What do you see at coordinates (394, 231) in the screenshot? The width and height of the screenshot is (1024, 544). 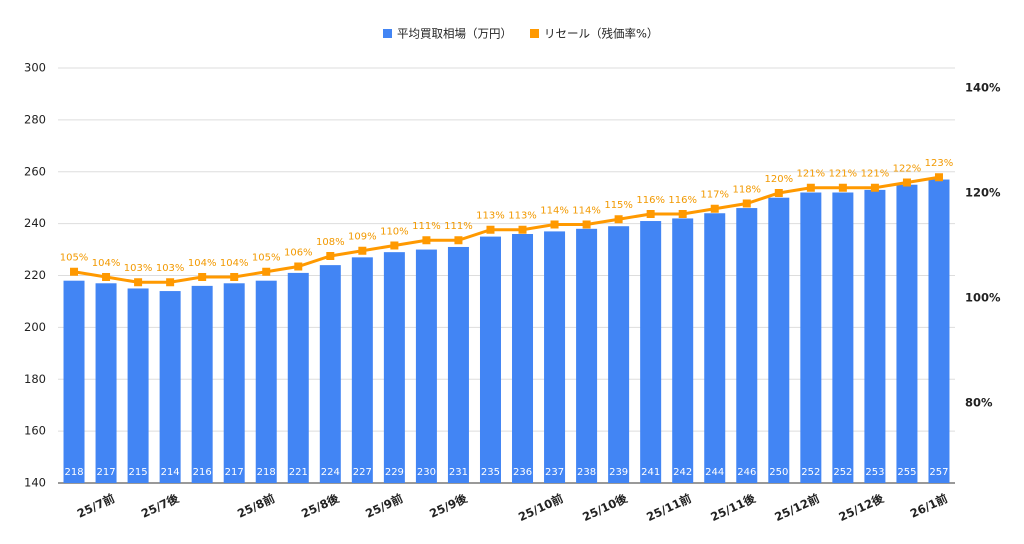 I see `line-value-label: 110%` at bounding box center [394, 231].